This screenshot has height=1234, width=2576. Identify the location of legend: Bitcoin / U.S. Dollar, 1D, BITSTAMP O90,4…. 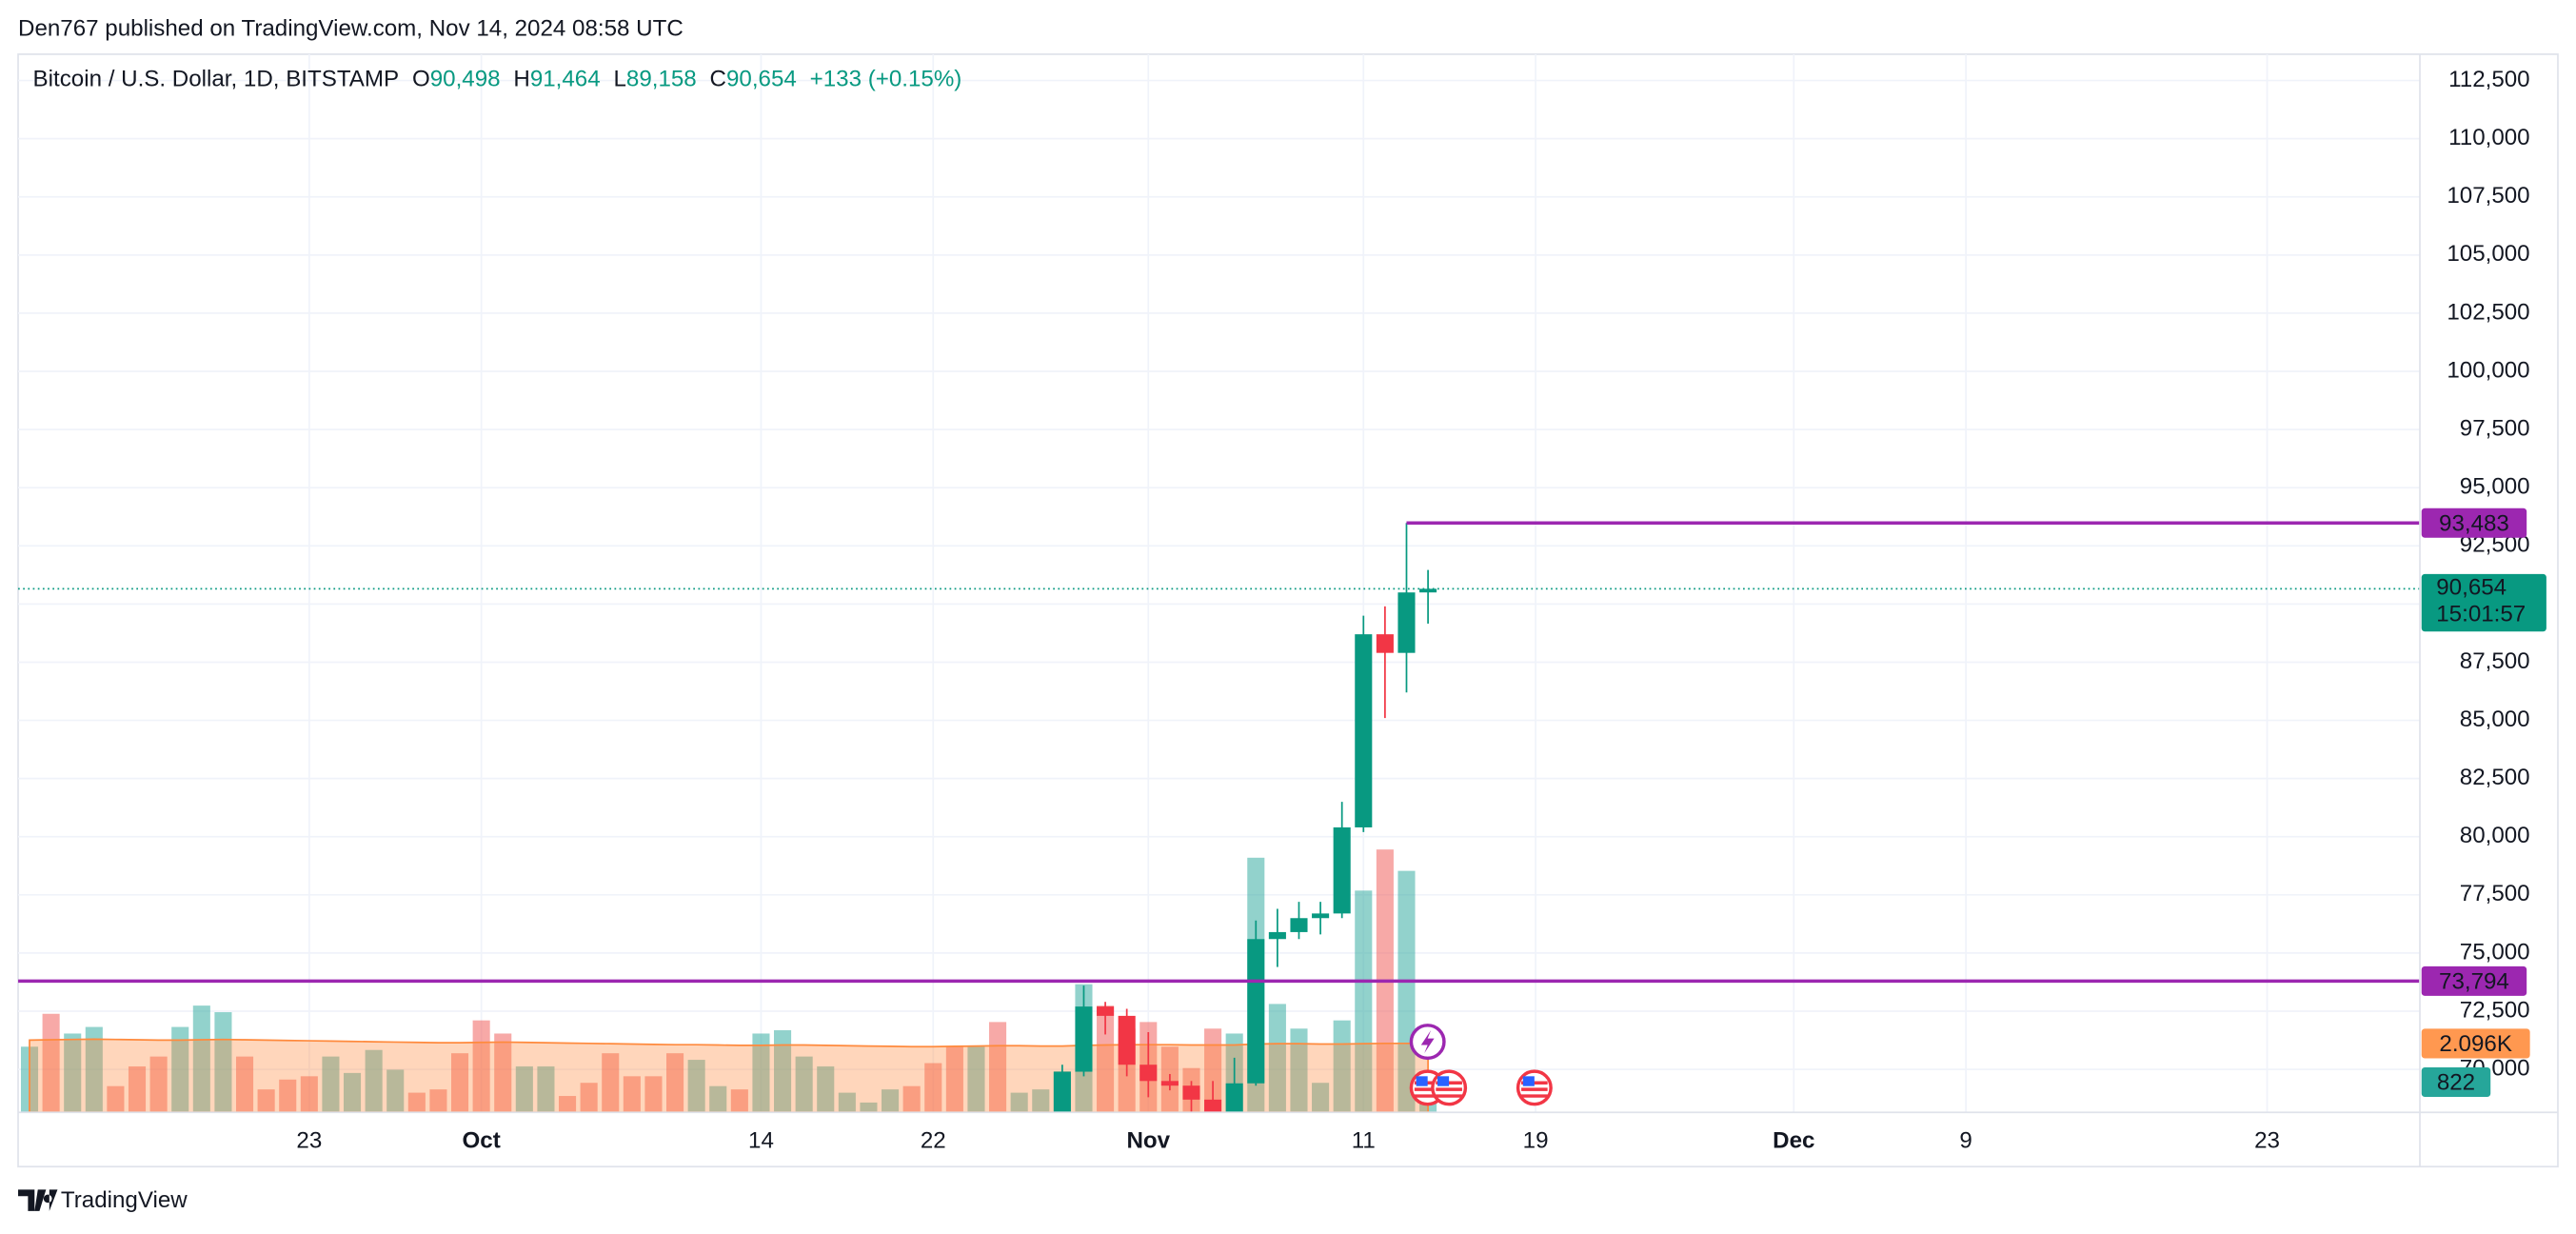
(498, 79).